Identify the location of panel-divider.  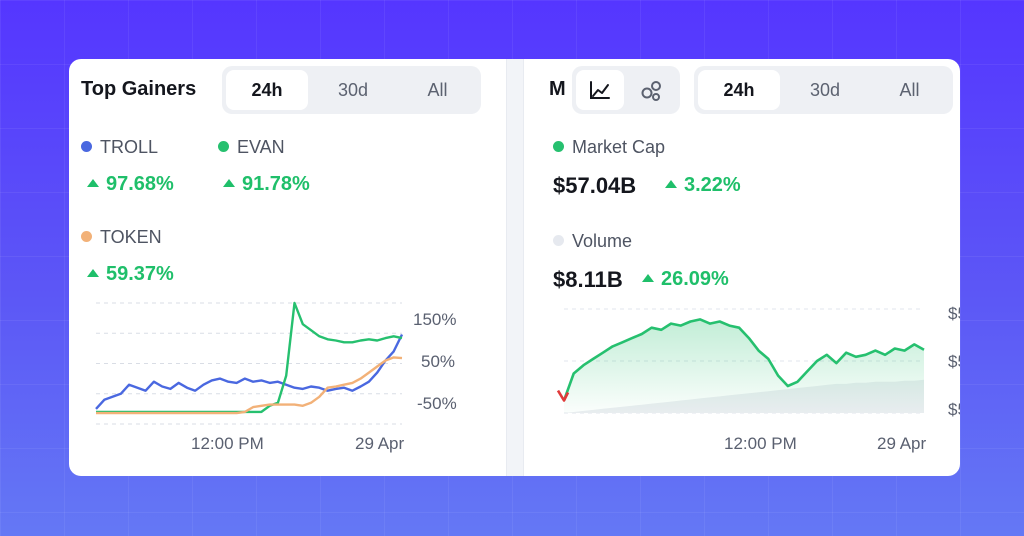
(515, 267).